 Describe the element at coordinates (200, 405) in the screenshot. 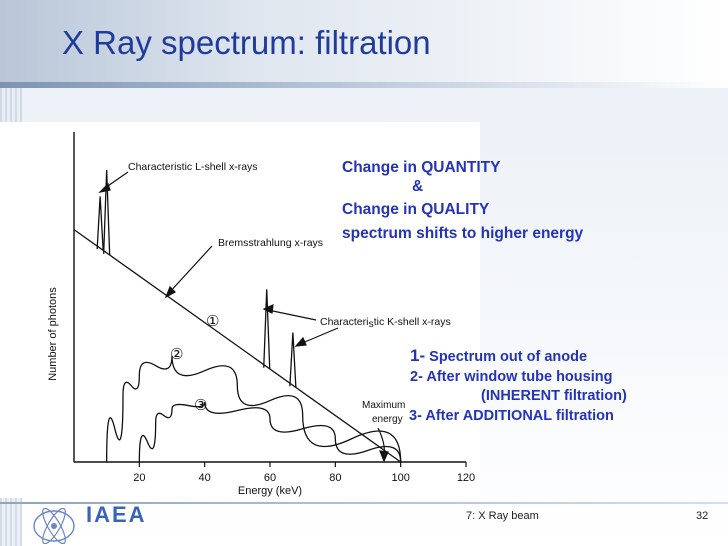

I see `curve-label-3: ③` at that location.